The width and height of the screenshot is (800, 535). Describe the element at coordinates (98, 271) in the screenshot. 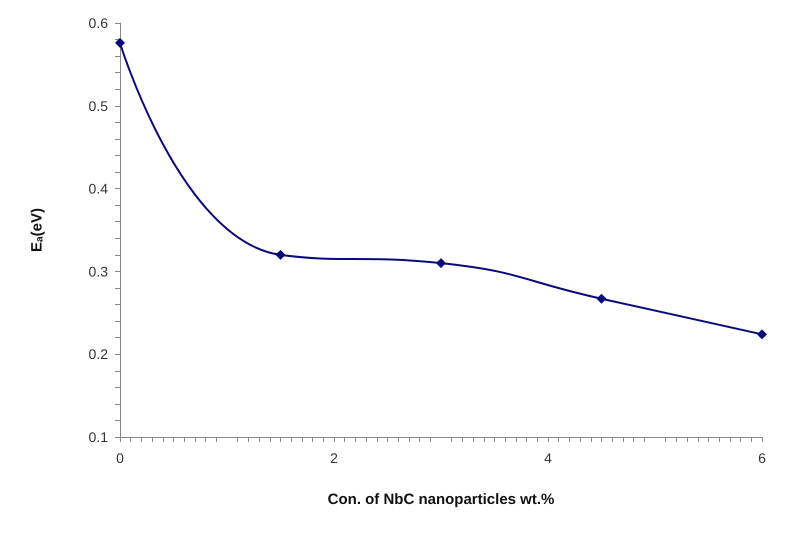

I see `y-tick-label: 0.3` at that location.